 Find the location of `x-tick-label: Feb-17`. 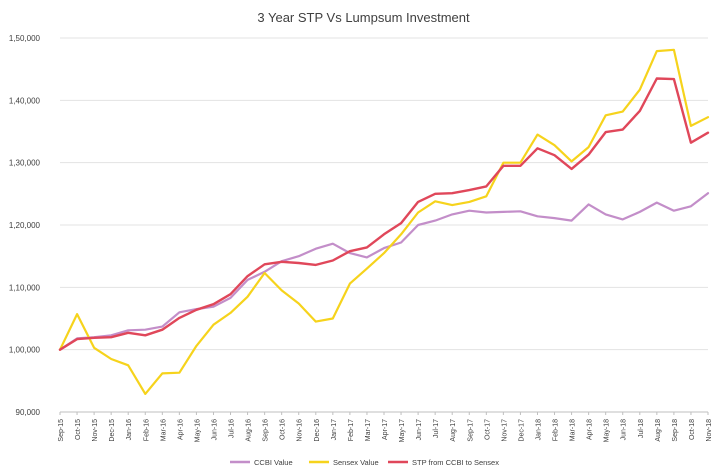

x-tick-label: Feb-17 is located at coordinates (351, 430).